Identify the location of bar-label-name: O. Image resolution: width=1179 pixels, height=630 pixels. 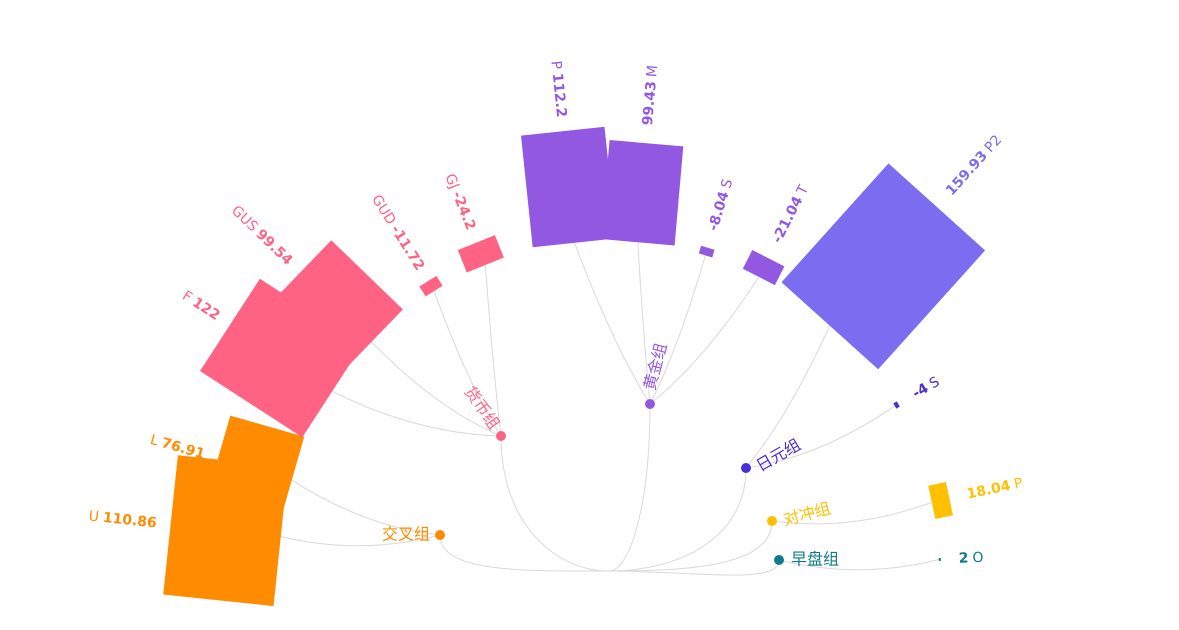
(978, 558).